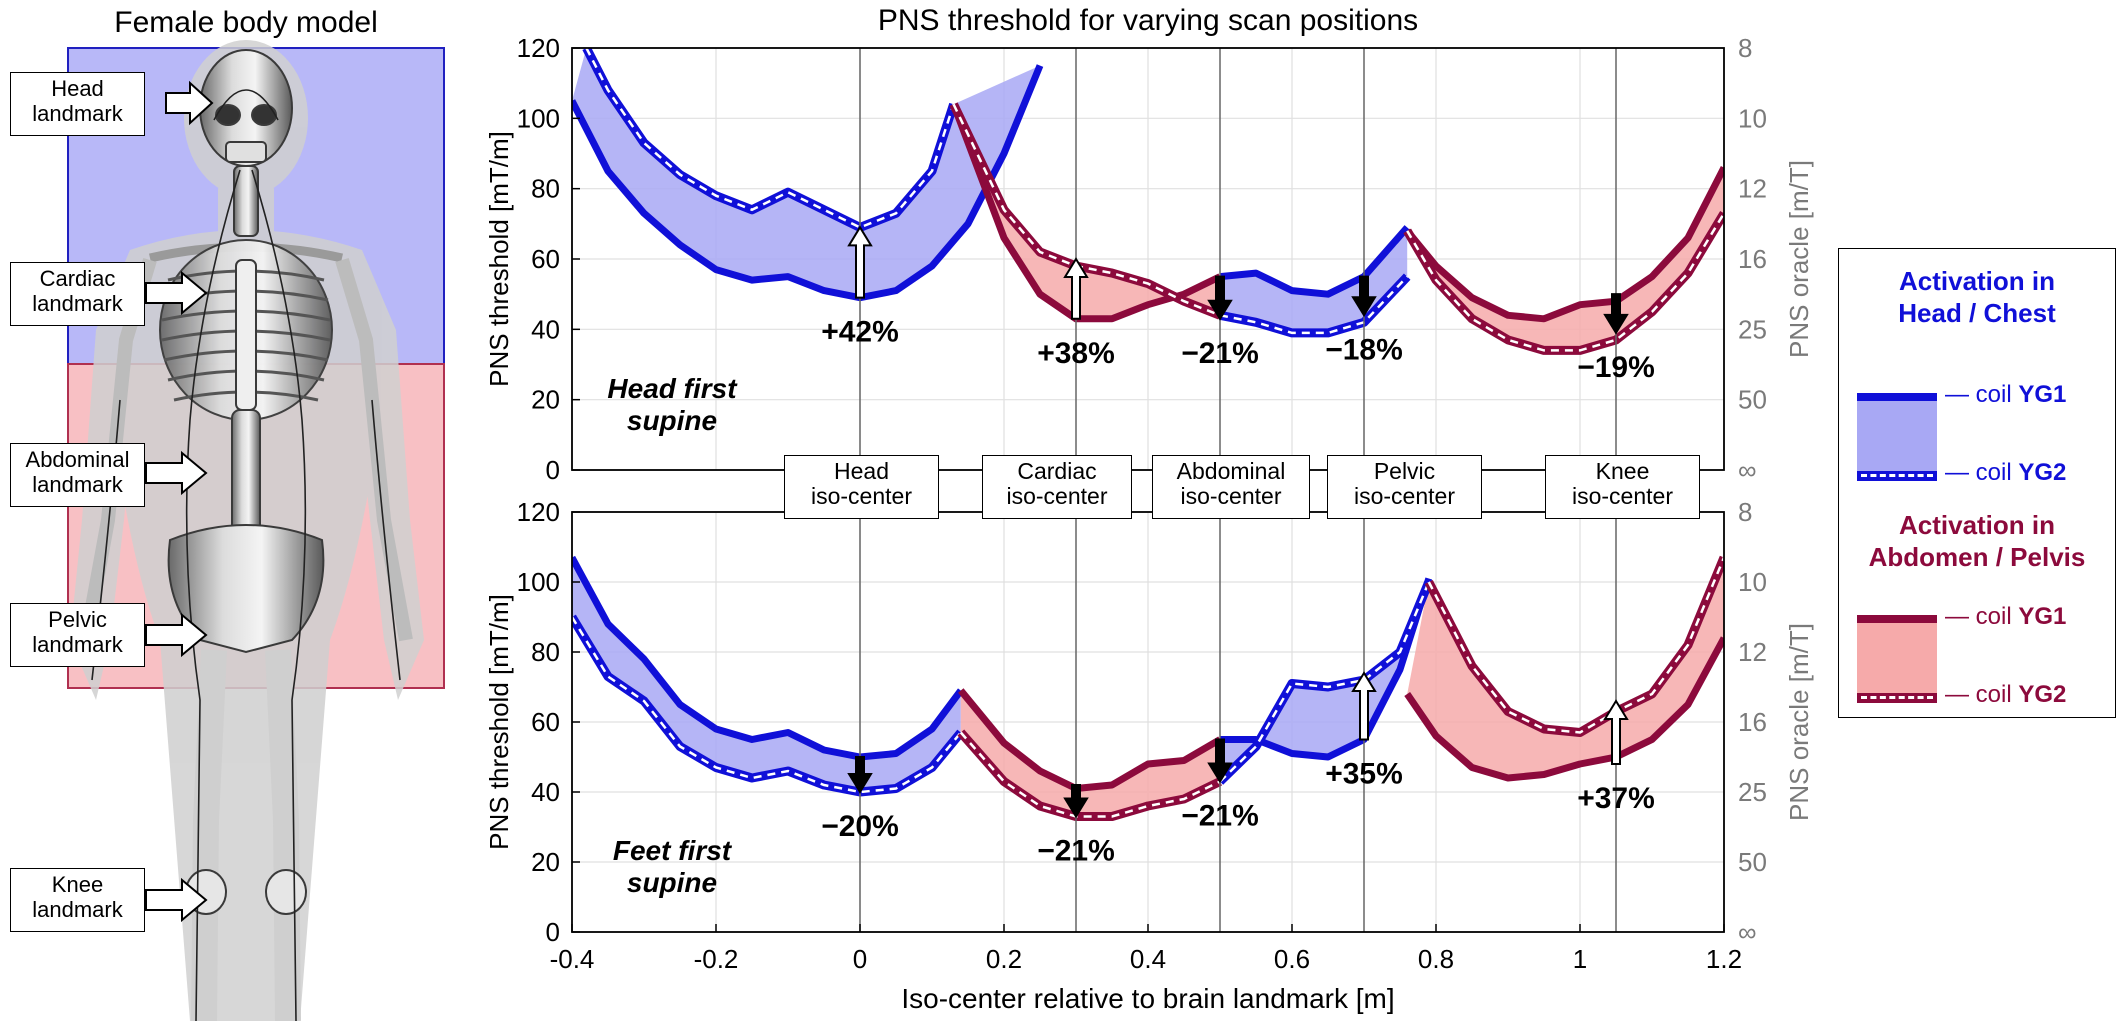  Describe the element at coordinates (1724, 959) in the screenshot. I see `x-tick-label: 1.2` at that location.